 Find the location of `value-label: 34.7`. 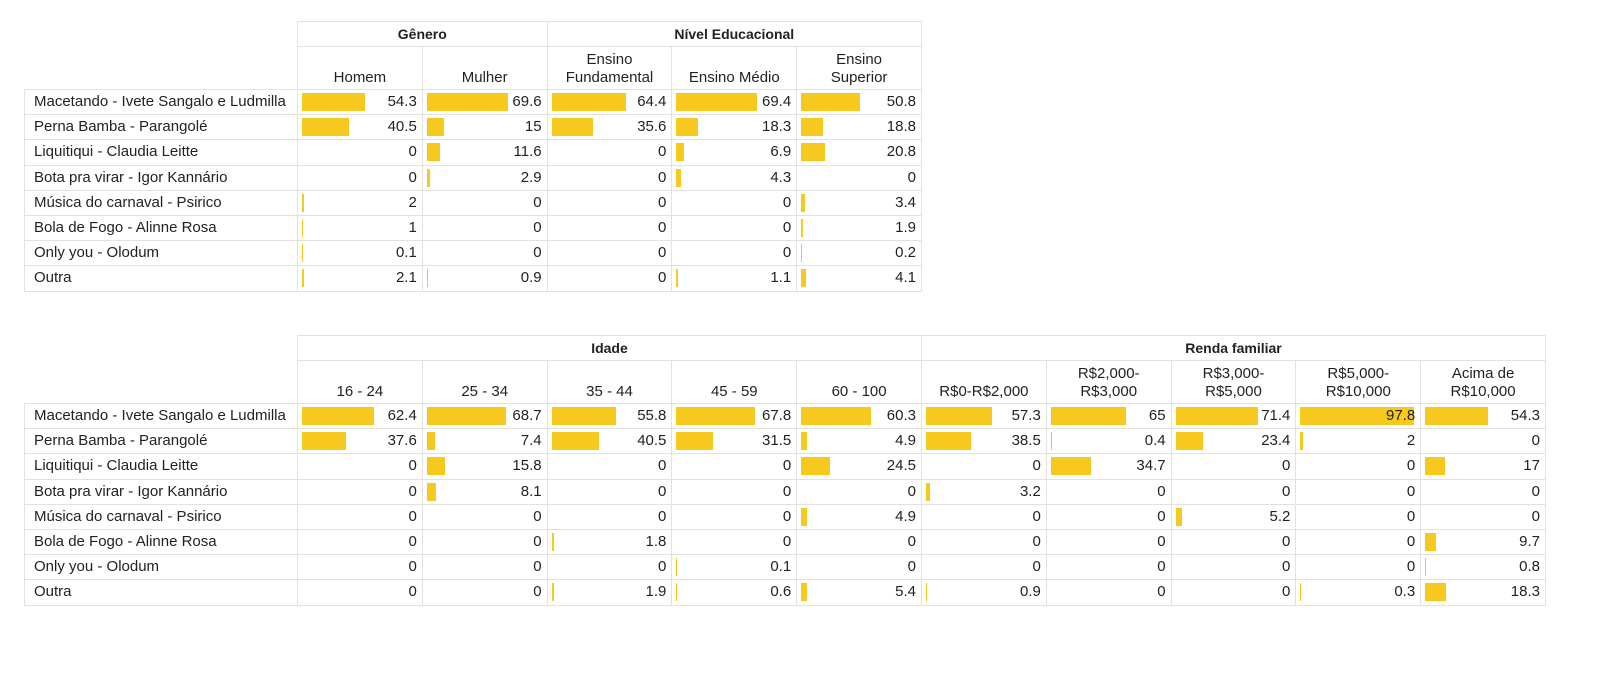

value-label: 34.7 is located at coordinates (1151, 466).